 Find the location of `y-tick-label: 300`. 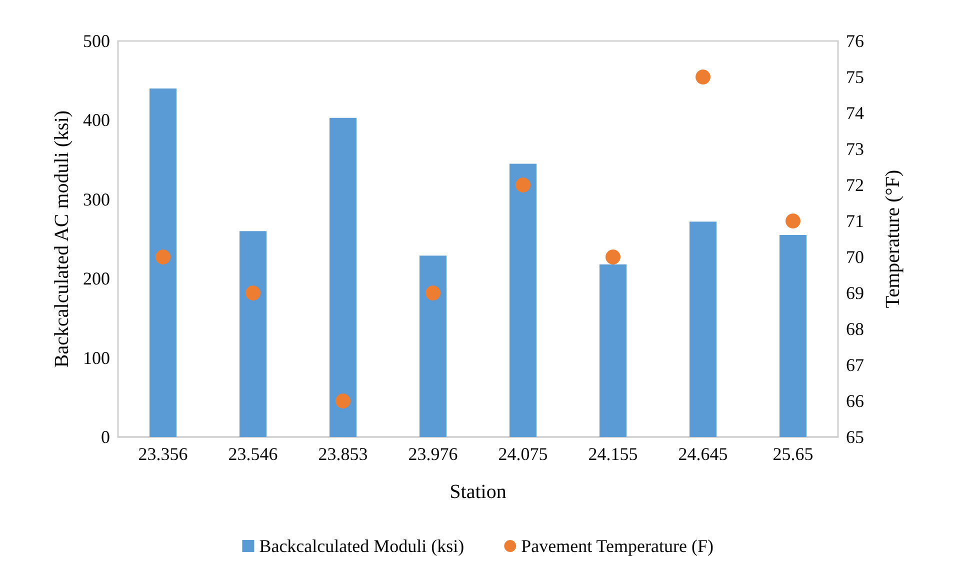

y-tick-label: 300 is located at coordinates (96, 199).